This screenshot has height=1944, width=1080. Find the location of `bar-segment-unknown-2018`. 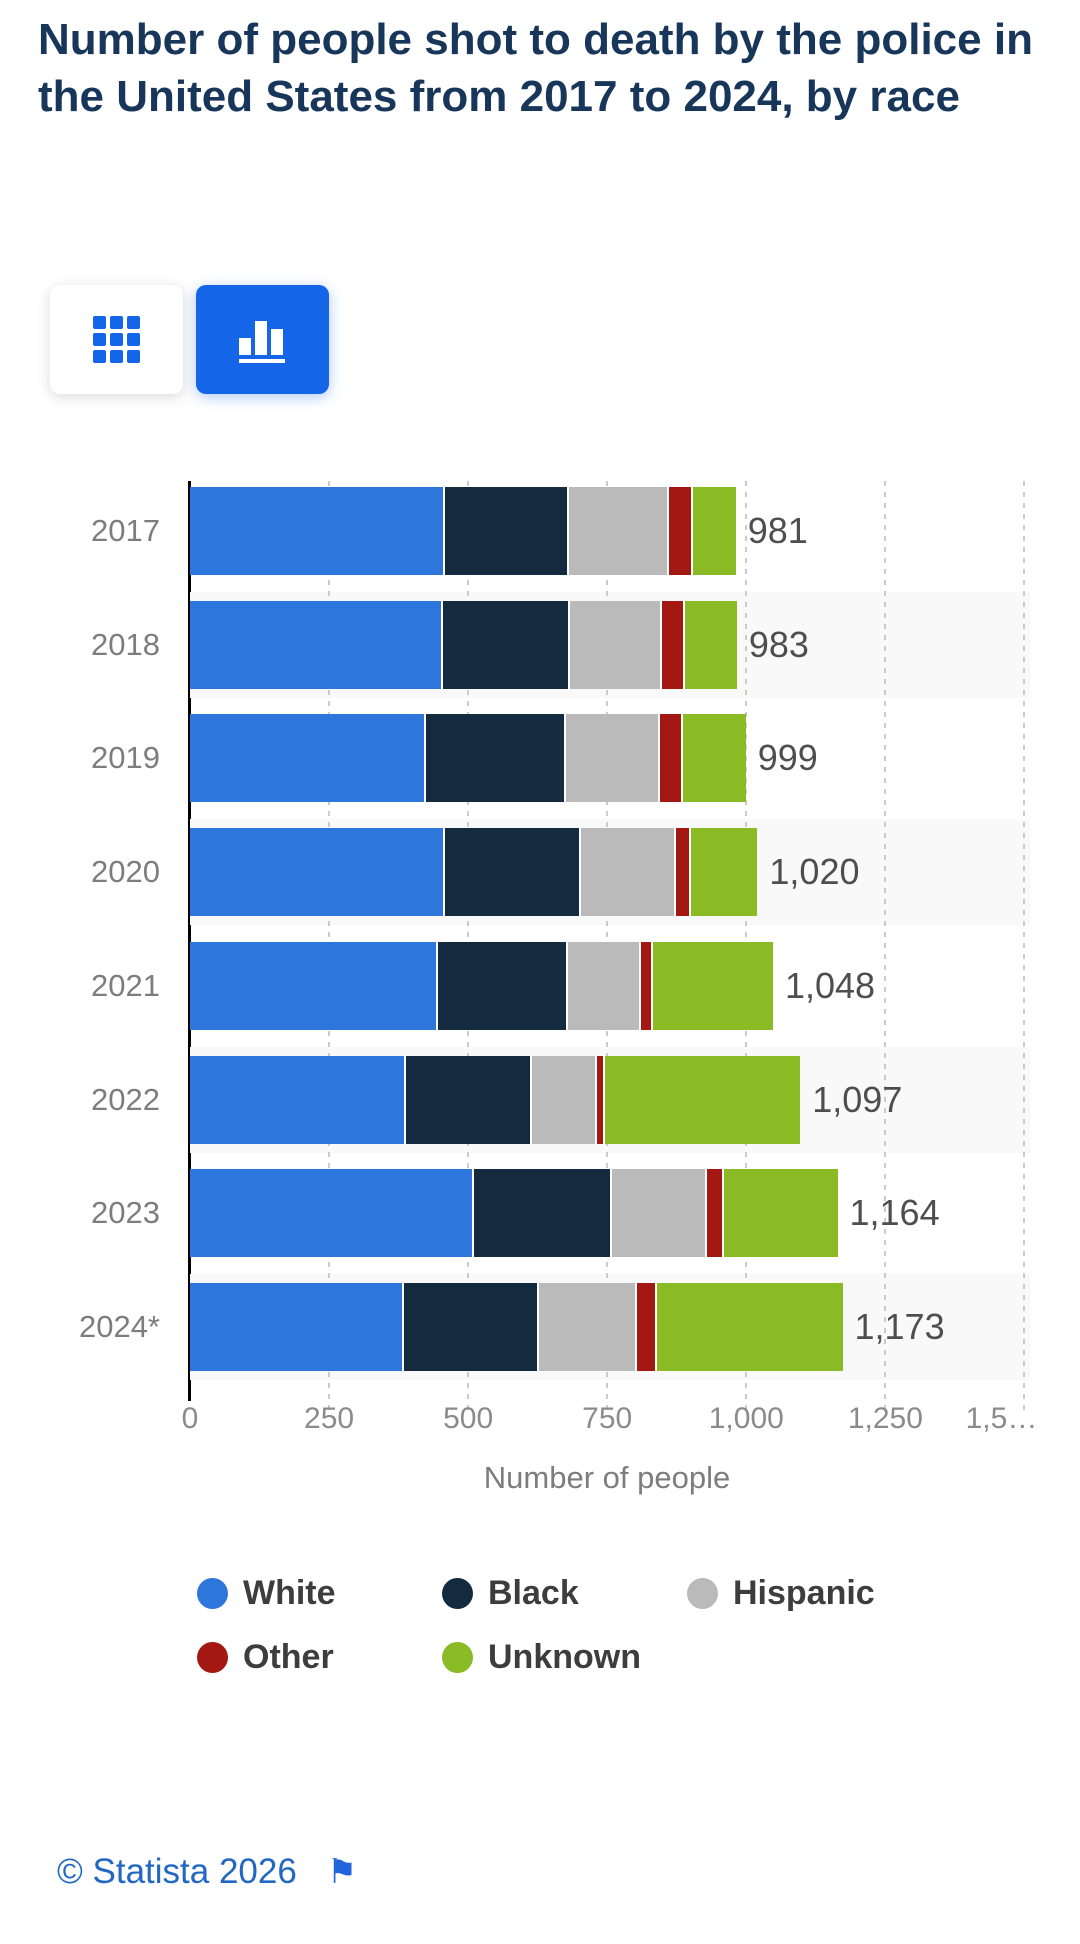

bar-segment-unknown-2018 is located at coordinates (711, 644).